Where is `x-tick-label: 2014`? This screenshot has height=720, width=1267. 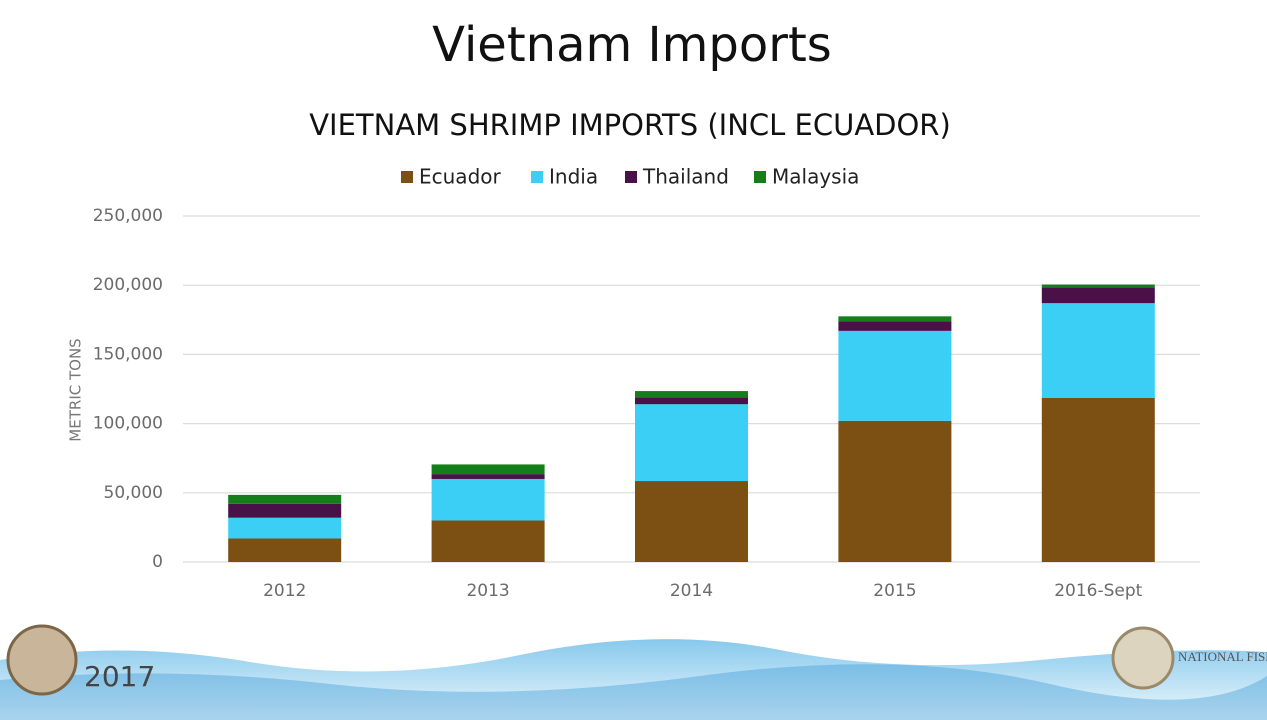
x-tick-label: 2014 is located at coordinates (691, 591).